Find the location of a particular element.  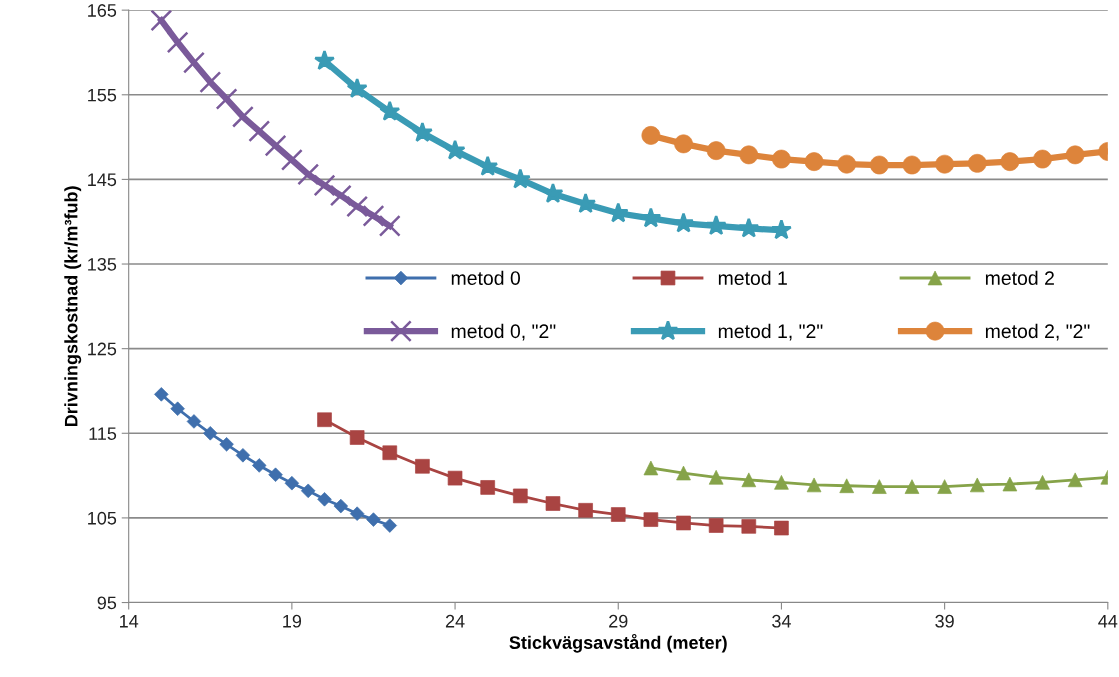

x-tick-label: 19 is located at coordinates (292, 621).